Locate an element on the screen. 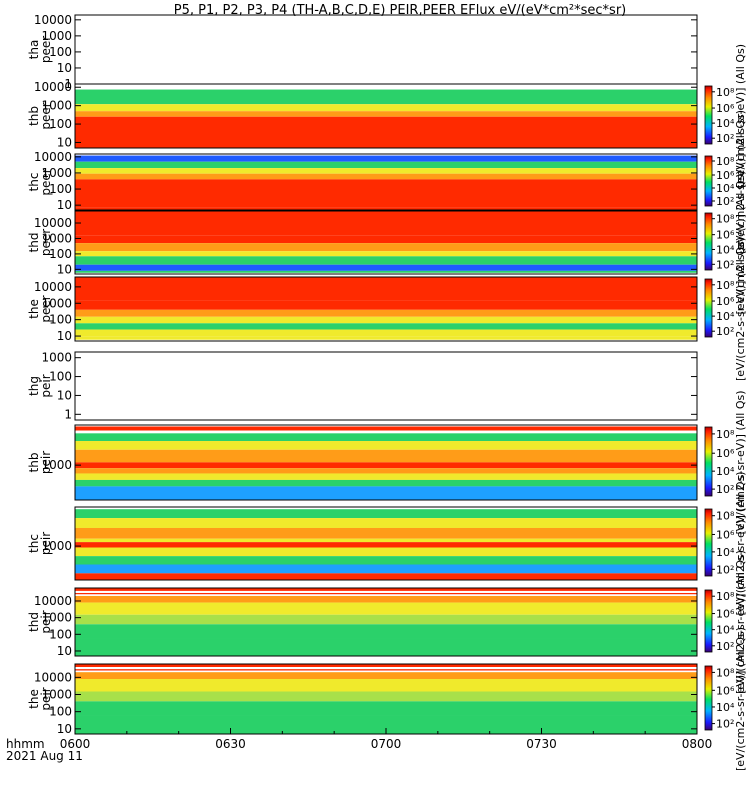 Image resolution: width=750 pixels, height=800 pixels. panel-label-part: thb is located at coordinates (34, 116).